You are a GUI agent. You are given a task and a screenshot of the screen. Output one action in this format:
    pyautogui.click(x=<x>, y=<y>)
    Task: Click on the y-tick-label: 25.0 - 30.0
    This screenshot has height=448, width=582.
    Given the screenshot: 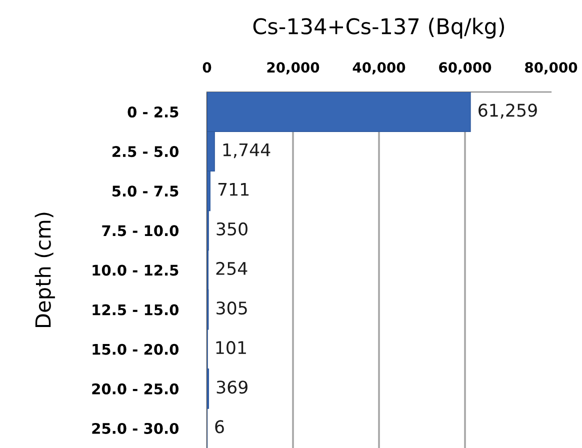 What is the action you would take?
    pyautogui.click(x=135, y=428)
    